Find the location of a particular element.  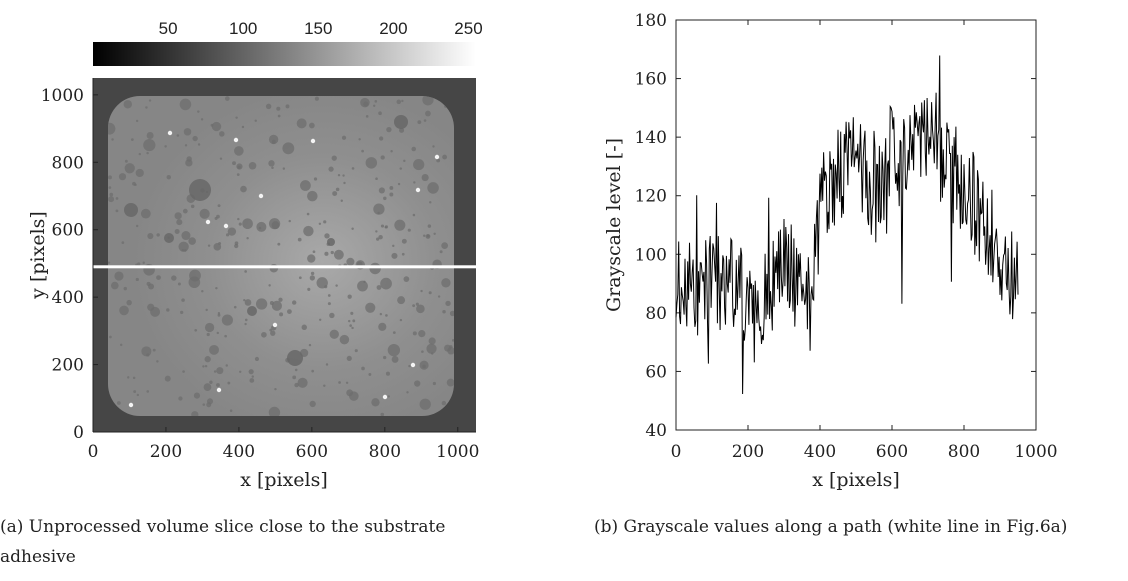

plot-y-tick-label: 60 is located at coordinates (656, 372).